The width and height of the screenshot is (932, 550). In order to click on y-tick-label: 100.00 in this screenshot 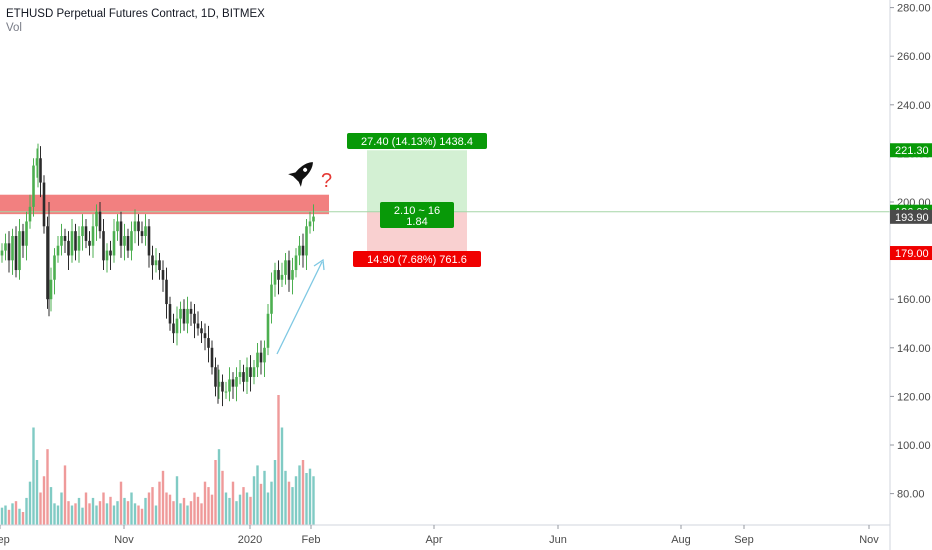, I will do `click(914, 446)`.